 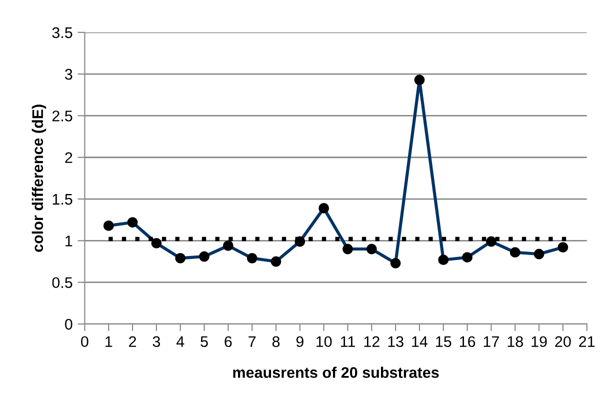 What do you see at coordinates (62, 116) in the screenshot?
I see `y-tick-label: 2.5` at bounding box center [62, 116].